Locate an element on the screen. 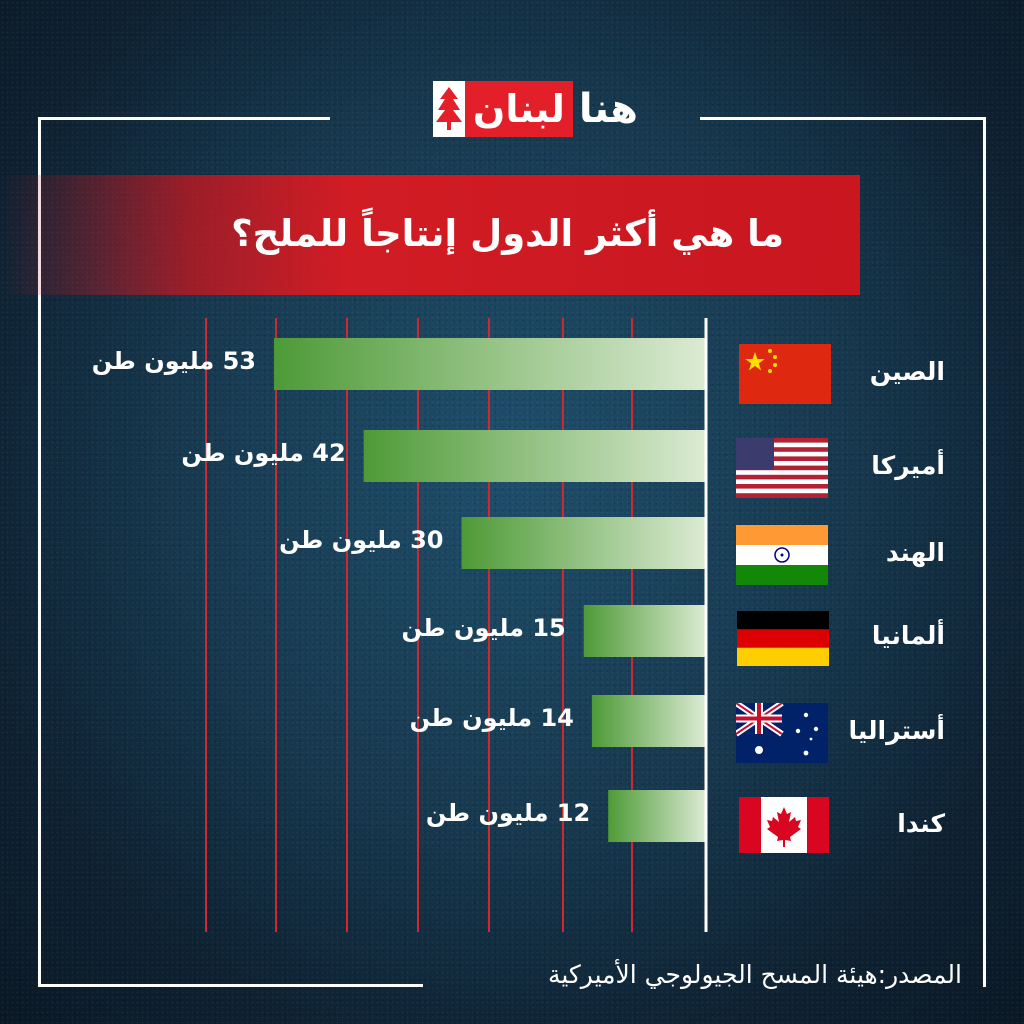  frame-right is located at coordinates (984, 552).